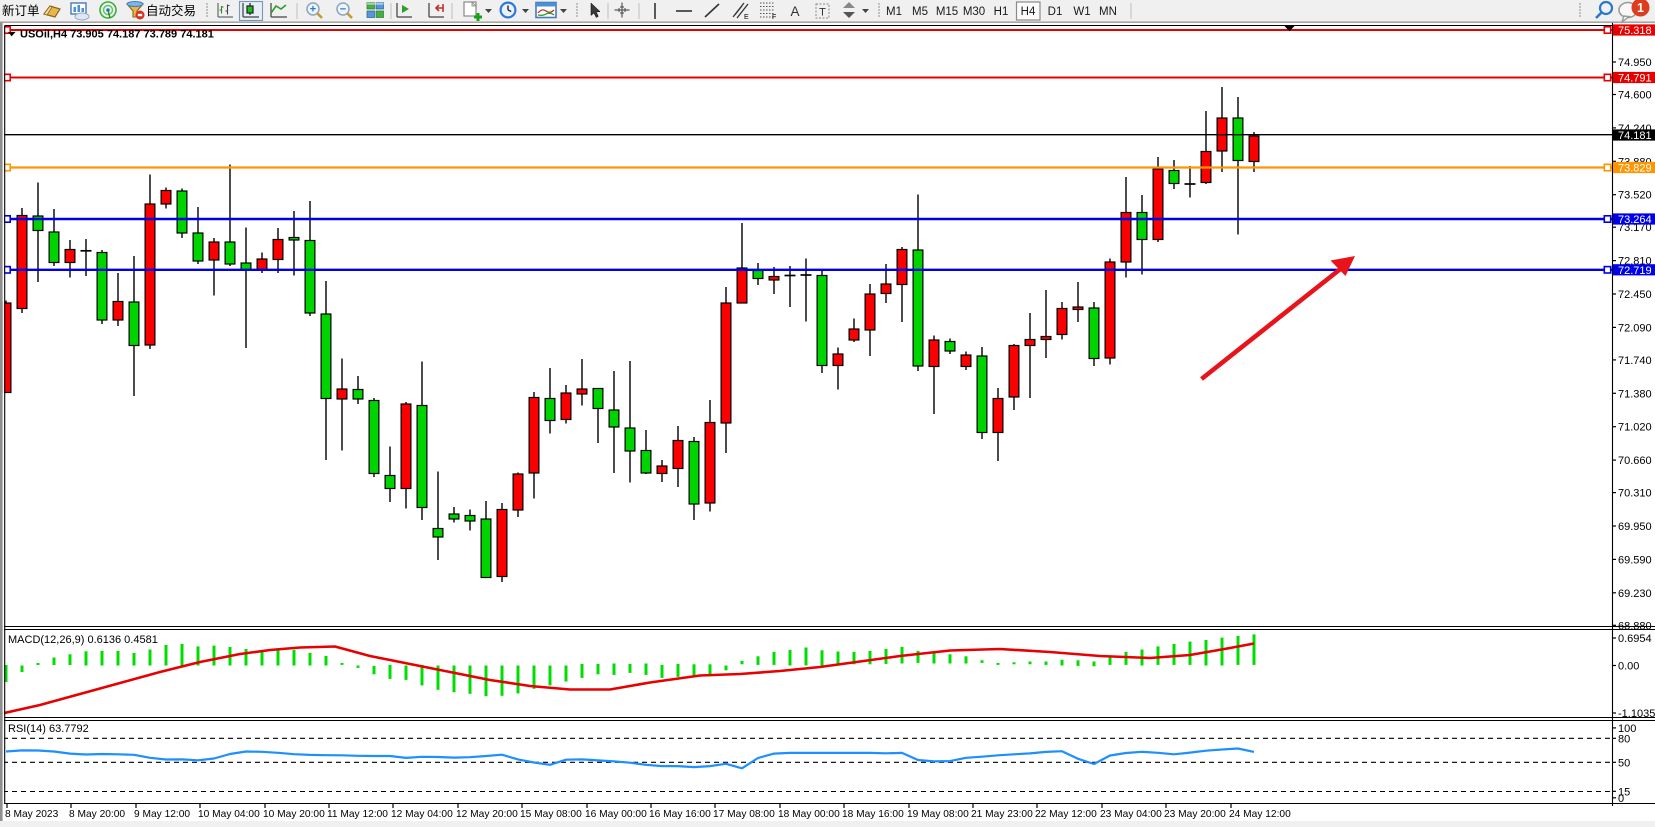 The height and width of the screenshot is (827, 1655). I want to click on svg-text: 18 May 16:00, so click(873, 814).